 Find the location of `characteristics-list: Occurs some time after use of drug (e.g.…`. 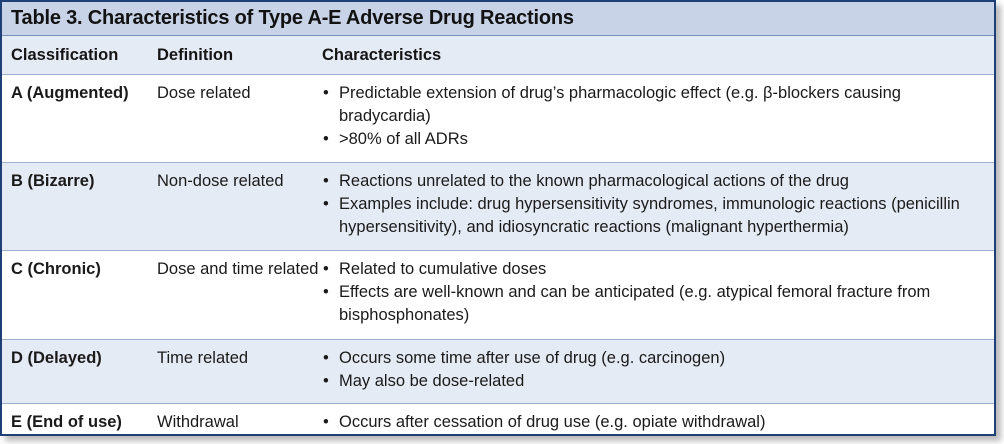

characteristics-list: Occurs some time after use of drug (e.g.… is located at coordinates (647, 370).